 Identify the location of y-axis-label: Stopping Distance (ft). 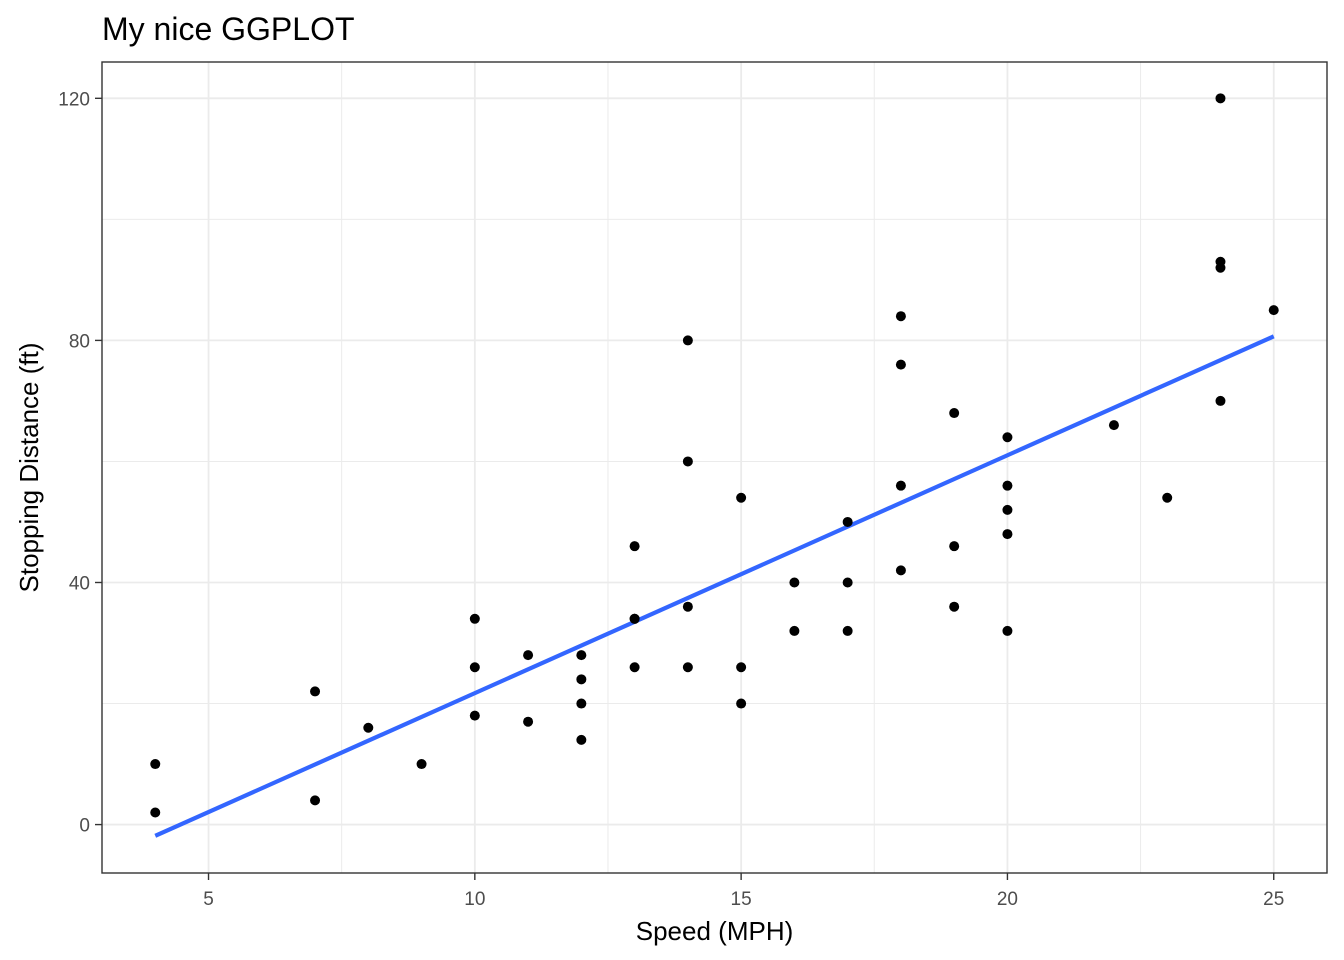
(29, 467).